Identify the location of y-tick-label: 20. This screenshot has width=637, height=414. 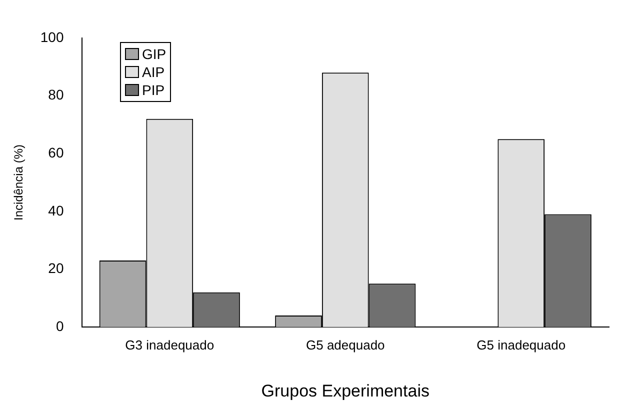
(56, 268).